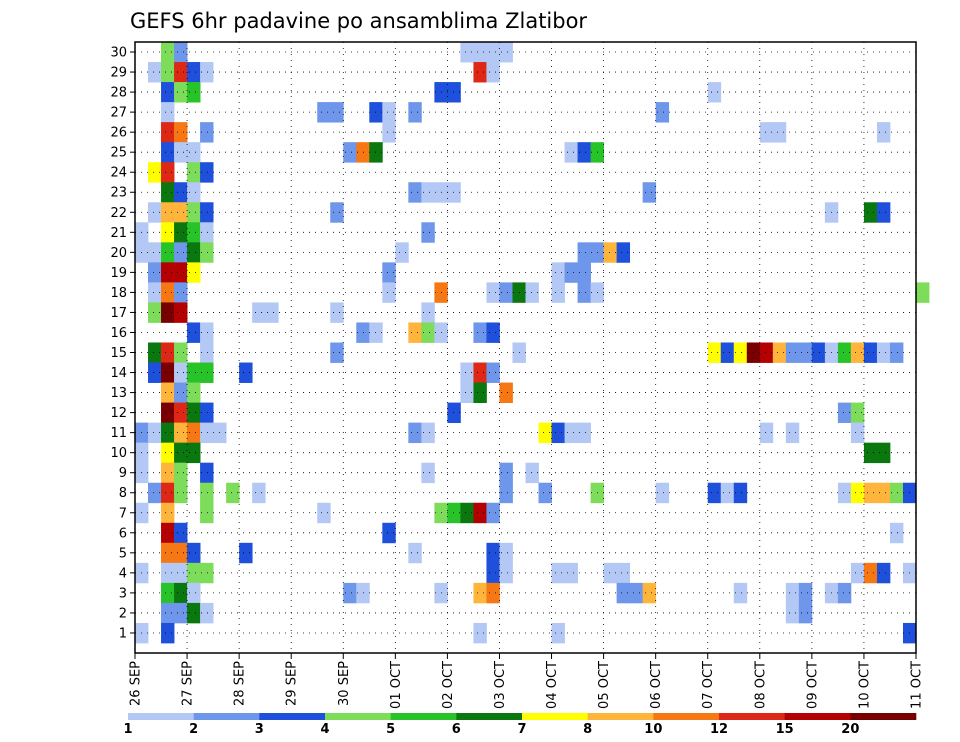 Image resolution: width=960 pixels, height=742 pixels. What do you see at coordinates (188, 683) in the screenshot?
I see `x-tick-label: 27 SEP` at bounding box center [188, 683].